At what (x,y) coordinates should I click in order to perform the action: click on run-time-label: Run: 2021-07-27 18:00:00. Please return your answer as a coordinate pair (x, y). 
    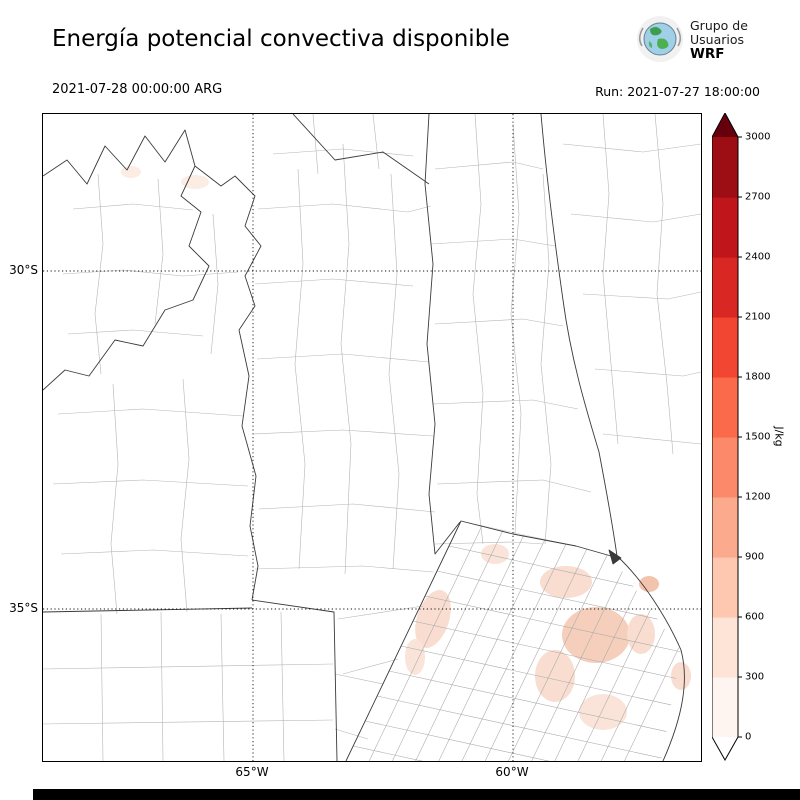
    Looking at the image, I should click on (677, 91).